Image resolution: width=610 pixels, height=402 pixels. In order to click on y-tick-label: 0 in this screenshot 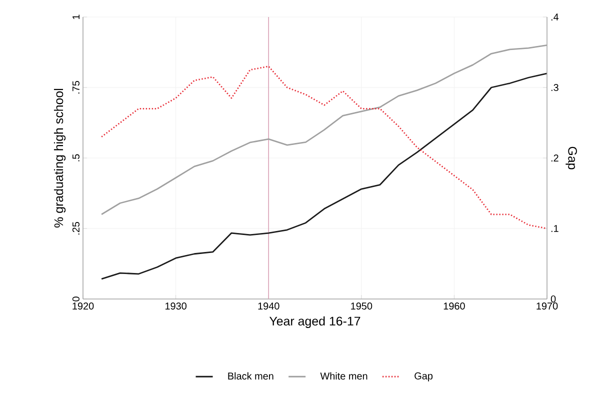, I will do `click(76, 299)`.